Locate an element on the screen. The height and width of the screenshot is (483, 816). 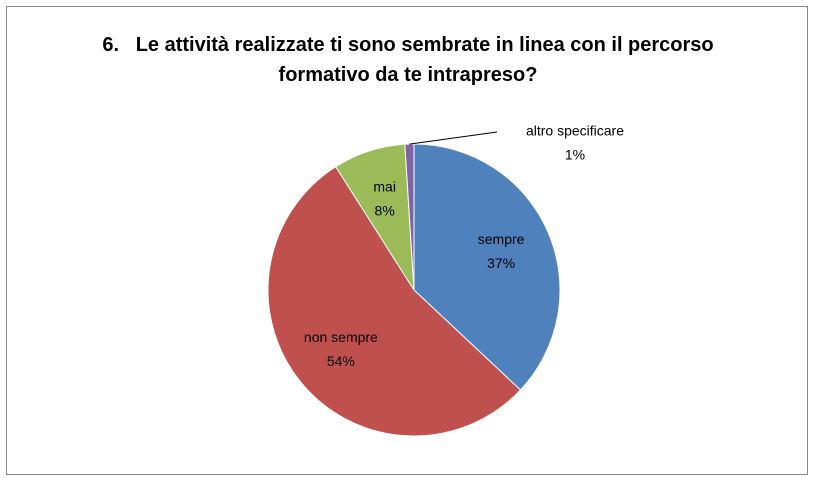
slice-value-label: 1% is located at coordinates (575, 155).